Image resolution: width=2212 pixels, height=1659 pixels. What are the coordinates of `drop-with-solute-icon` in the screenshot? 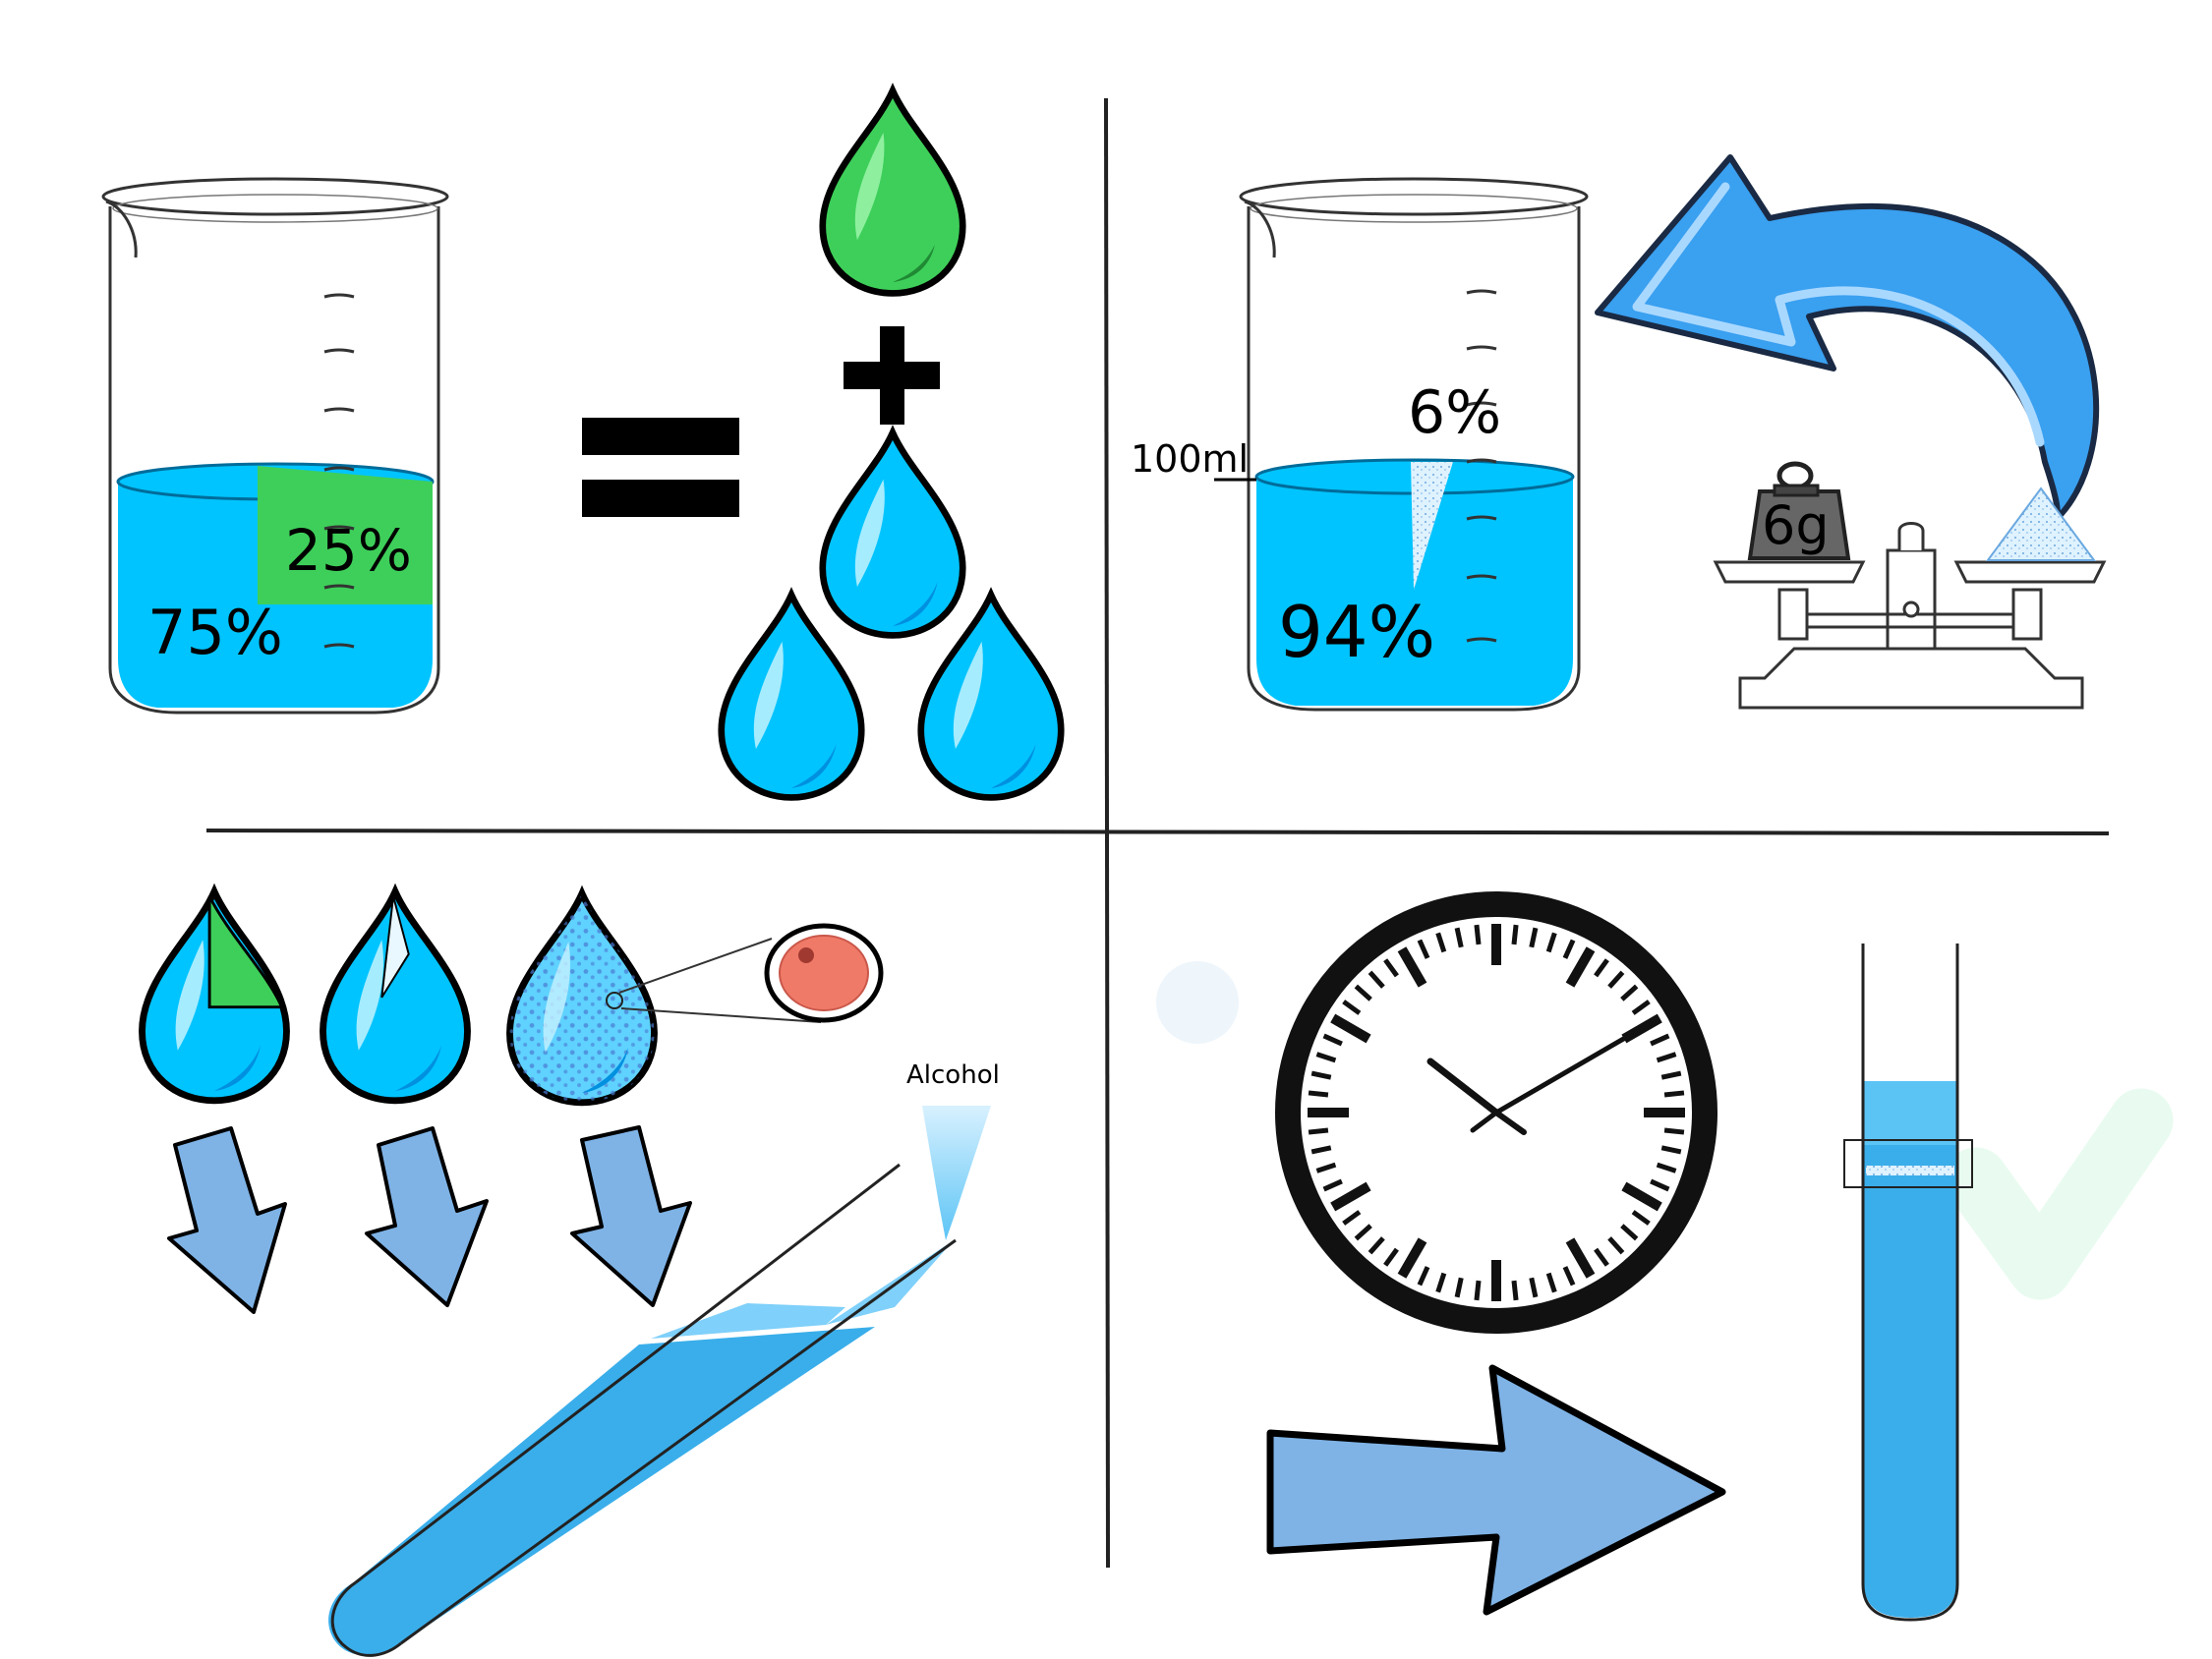 It's located at (396, 996).